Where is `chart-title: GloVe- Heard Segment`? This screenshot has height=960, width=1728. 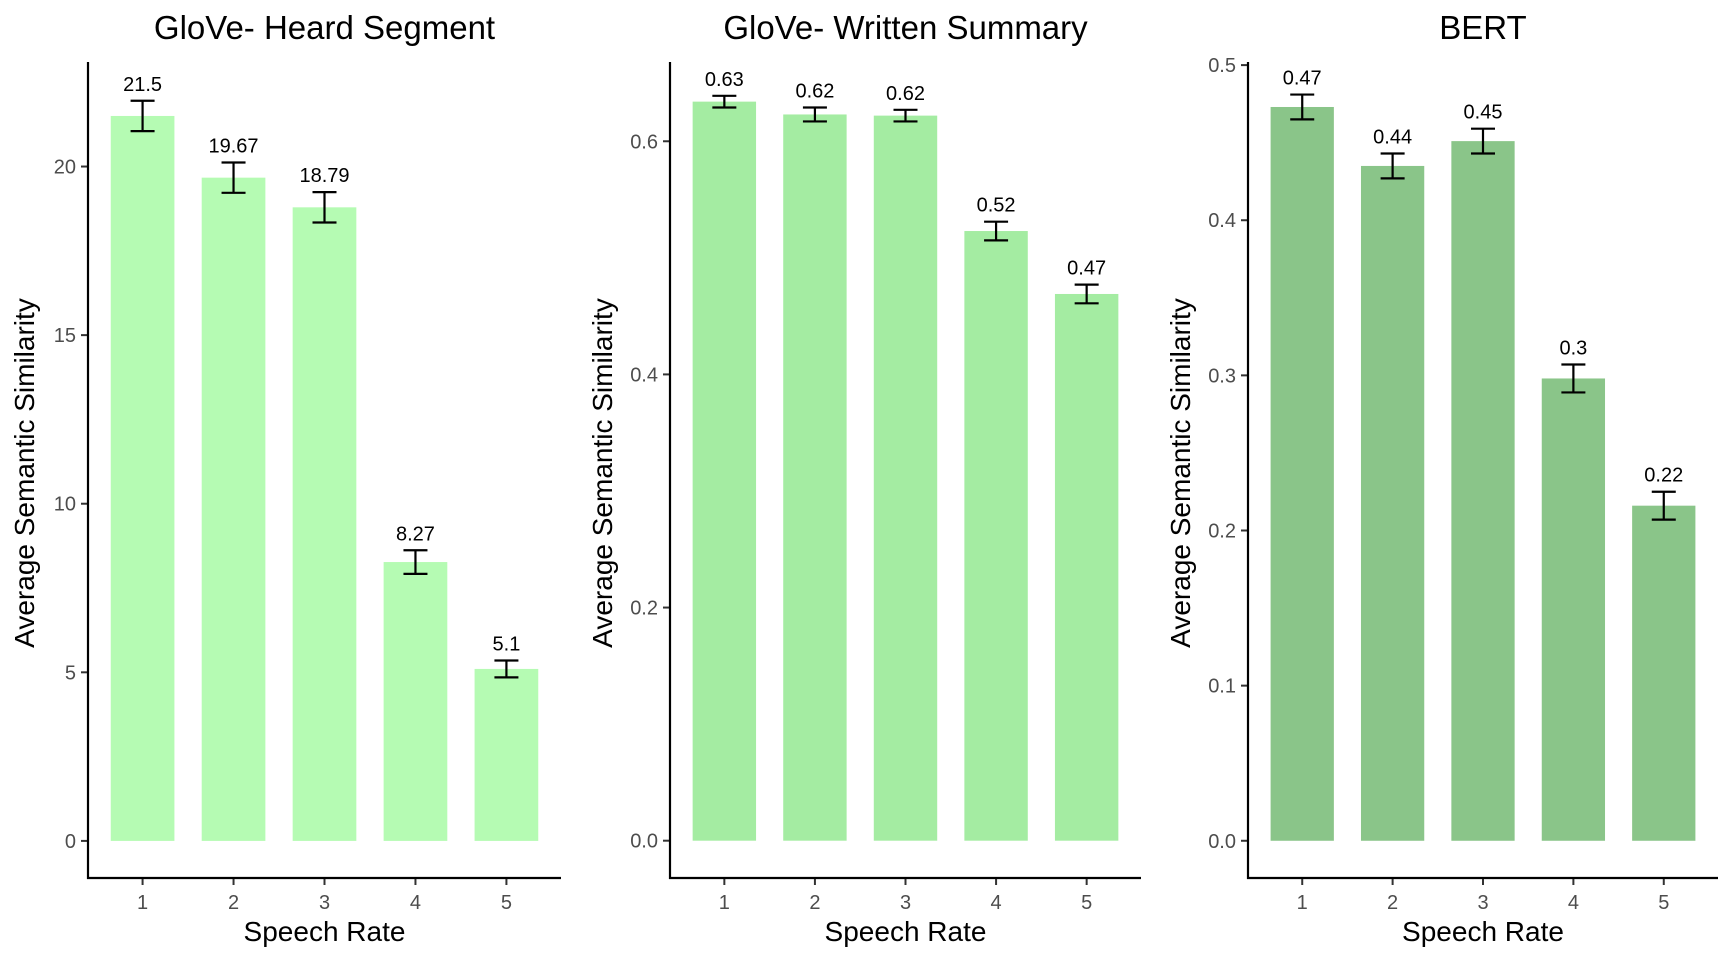 chart-title: GloVe- Heard Segment is located at coordinates (324, 27).